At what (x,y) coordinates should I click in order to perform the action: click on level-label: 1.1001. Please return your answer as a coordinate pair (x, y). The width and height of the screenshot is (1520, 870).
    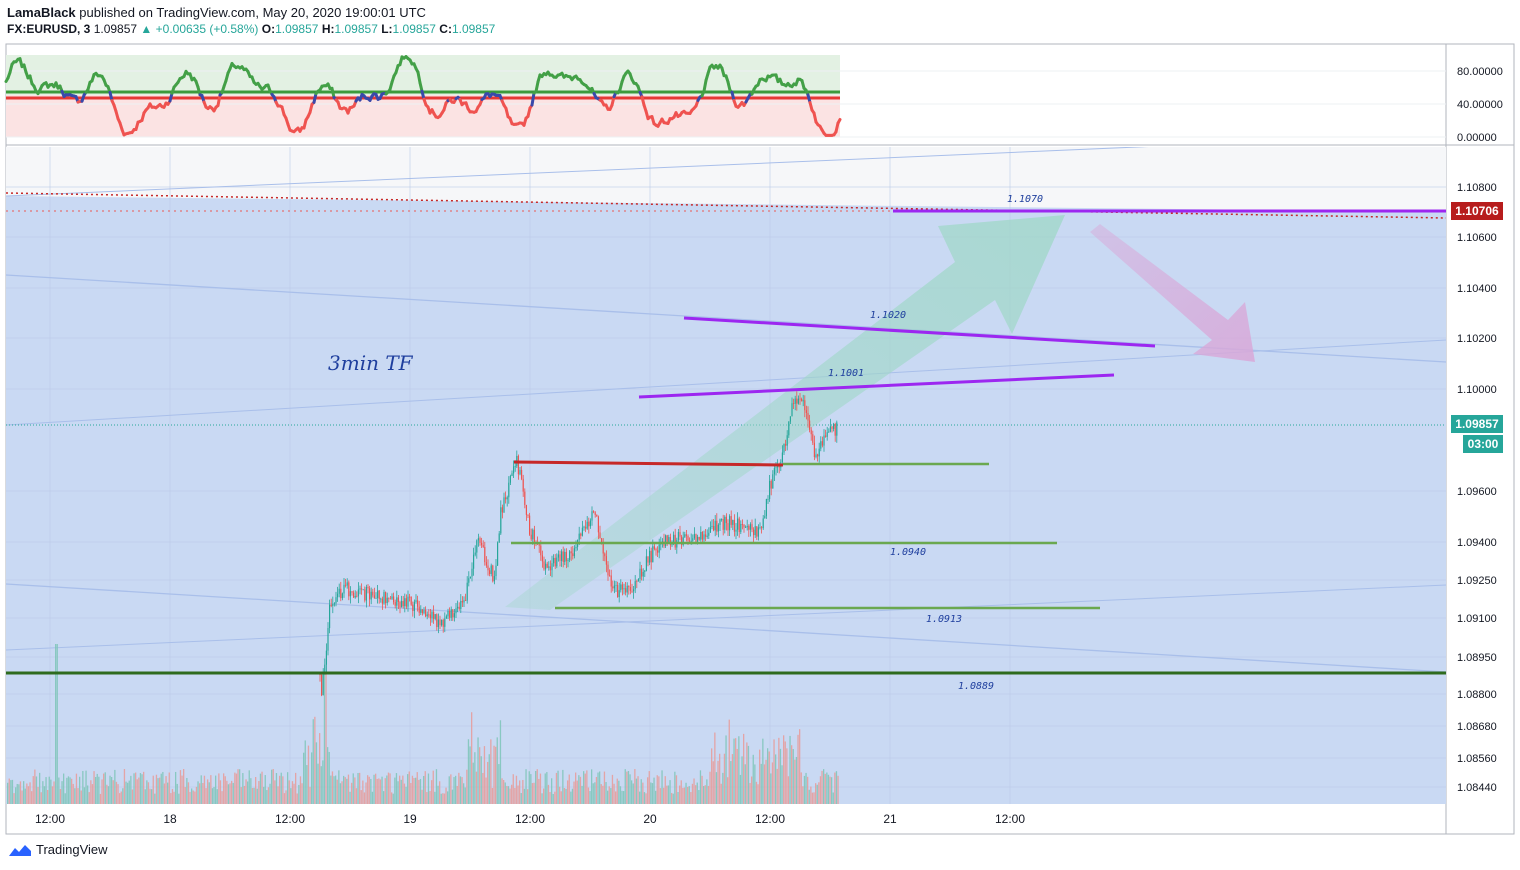
    Looking at the image, I should click on (846, 373).